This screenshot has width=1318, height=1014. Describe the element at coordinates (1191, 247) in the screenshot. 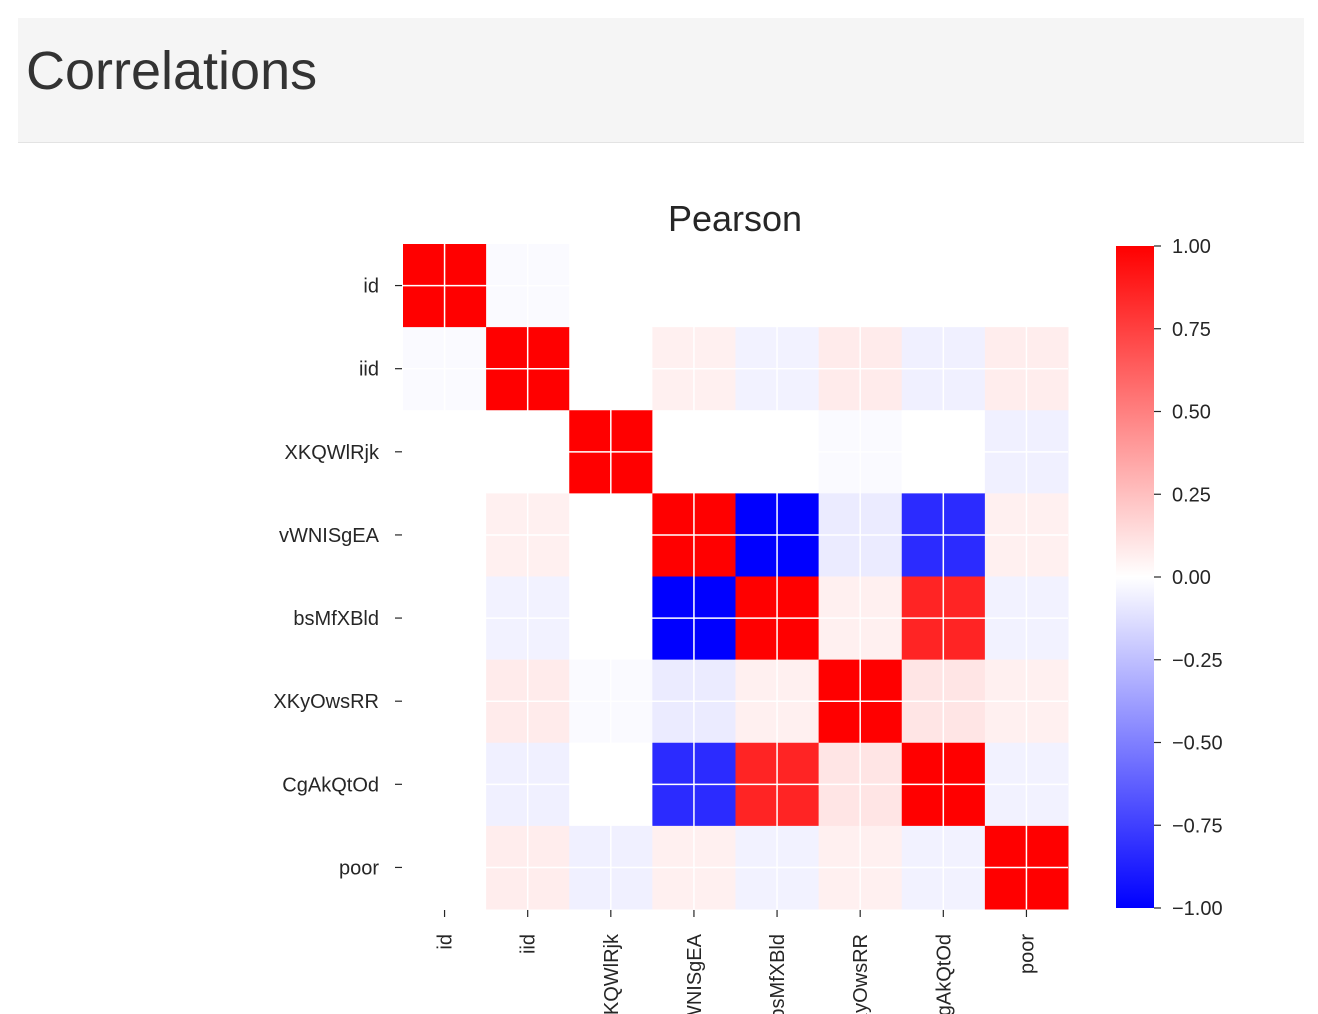

I see `colorbar-tick-label: 1.00` at that location.